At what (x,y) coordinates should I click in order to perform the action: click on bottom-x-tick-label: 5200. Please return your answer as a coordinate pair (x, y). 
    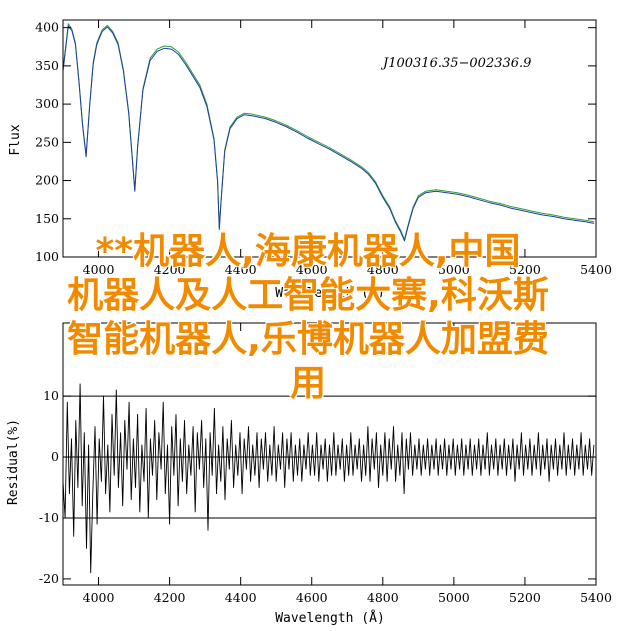
    Looking at the image, I should click on (525, 597).